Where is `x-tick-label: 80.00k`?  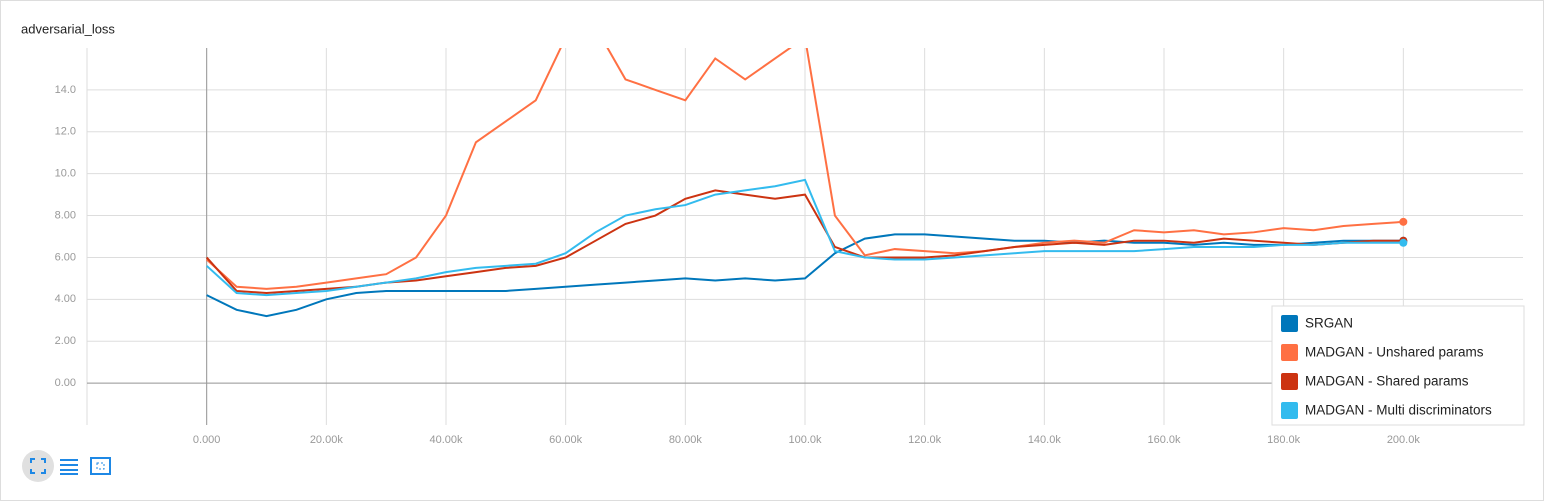 x-tick-label: 80.00k is located at coordinates (686, 440).